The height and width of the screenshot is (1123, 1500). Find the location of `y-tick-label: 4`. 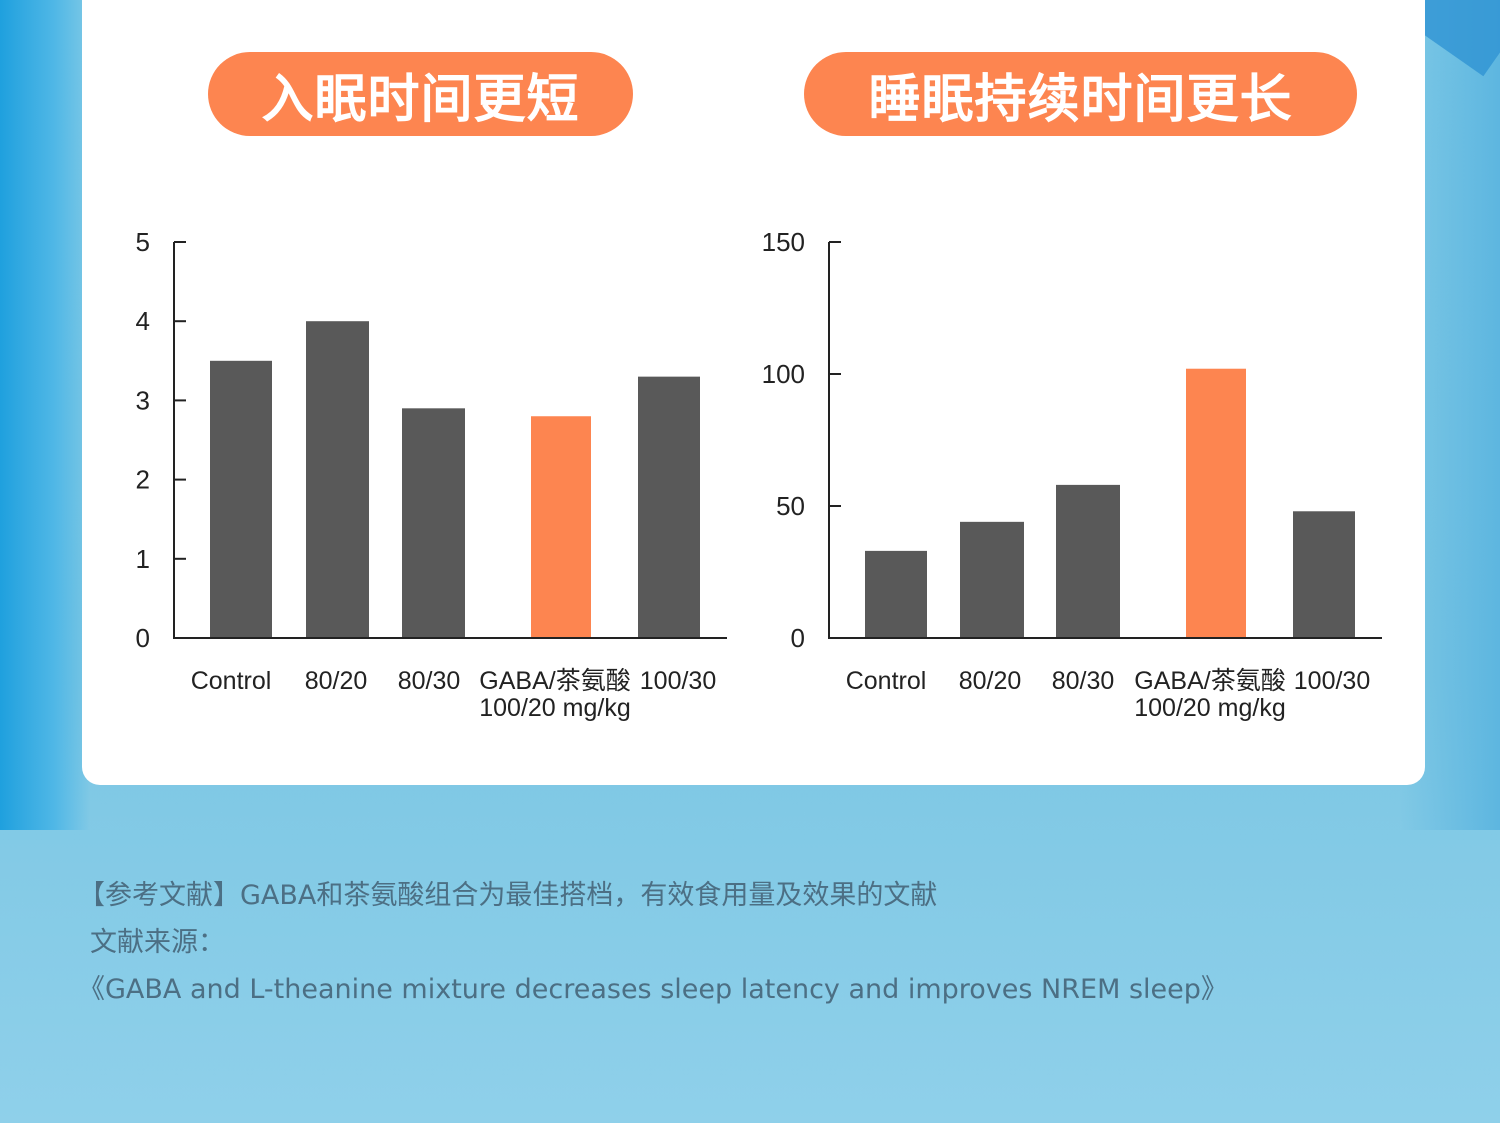

y-tick-label: 4 is located at coordinates (143, 321).